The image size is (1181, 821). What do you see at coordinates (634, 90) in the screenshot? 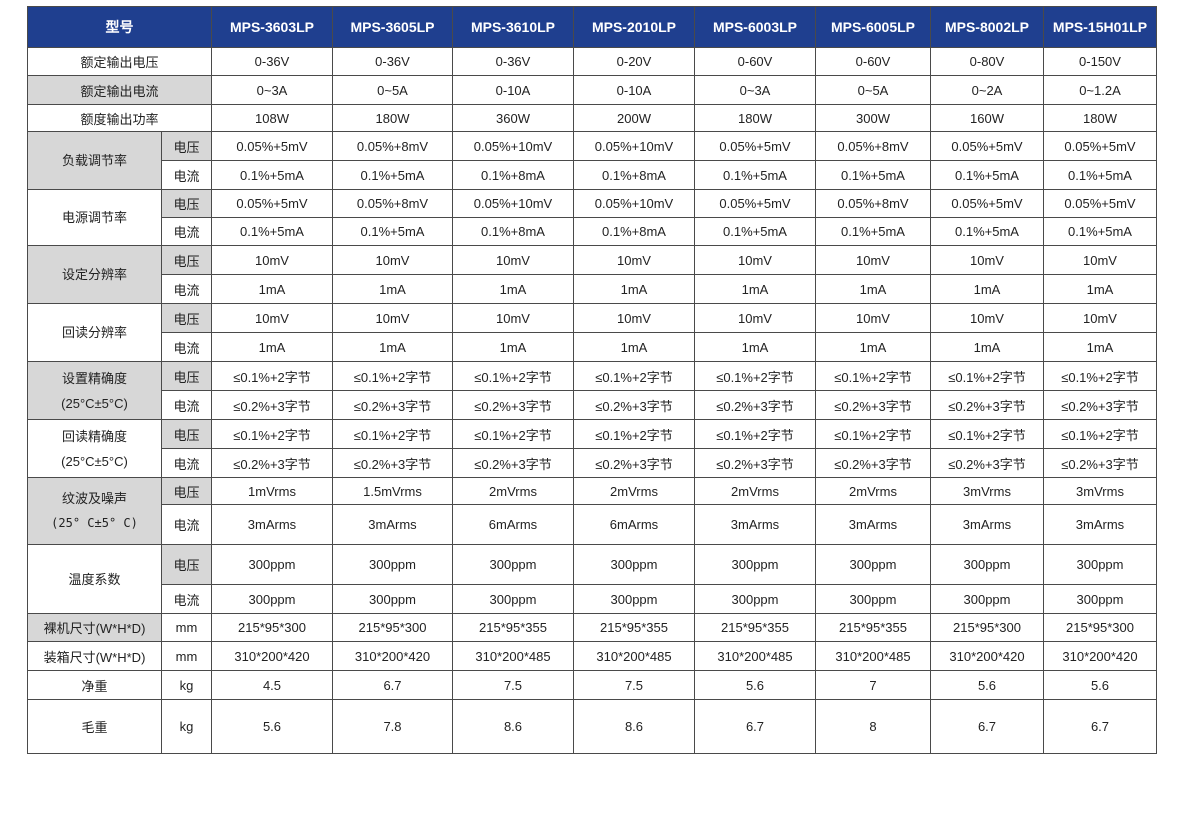
I see `value-cell: 0-10A` at bounding box center [634, 90].